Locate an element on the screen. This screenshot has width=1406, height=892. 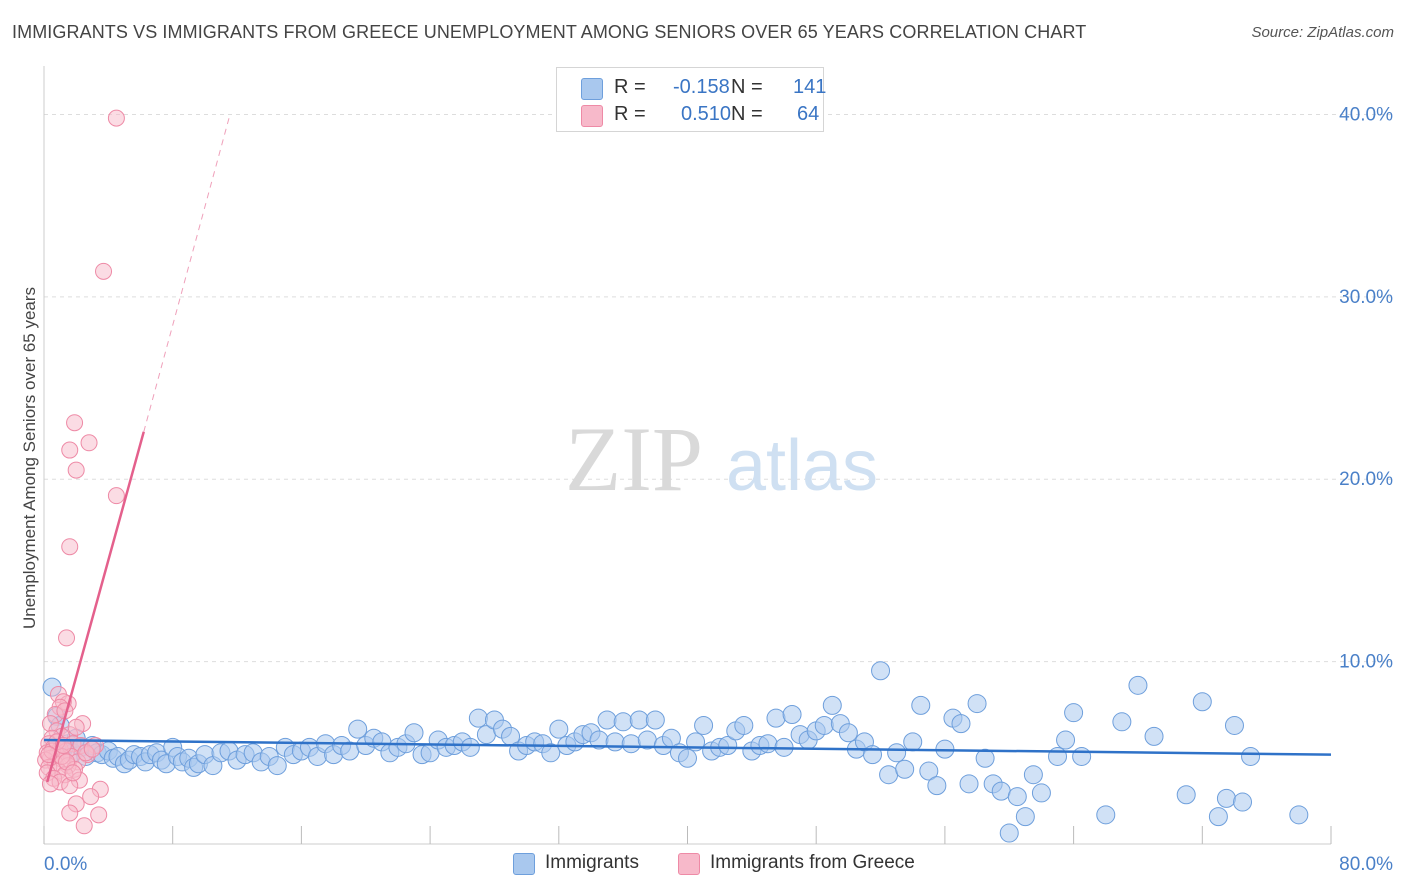
bottom-legend-label: Immigrants is located at coordinates (592, 862).